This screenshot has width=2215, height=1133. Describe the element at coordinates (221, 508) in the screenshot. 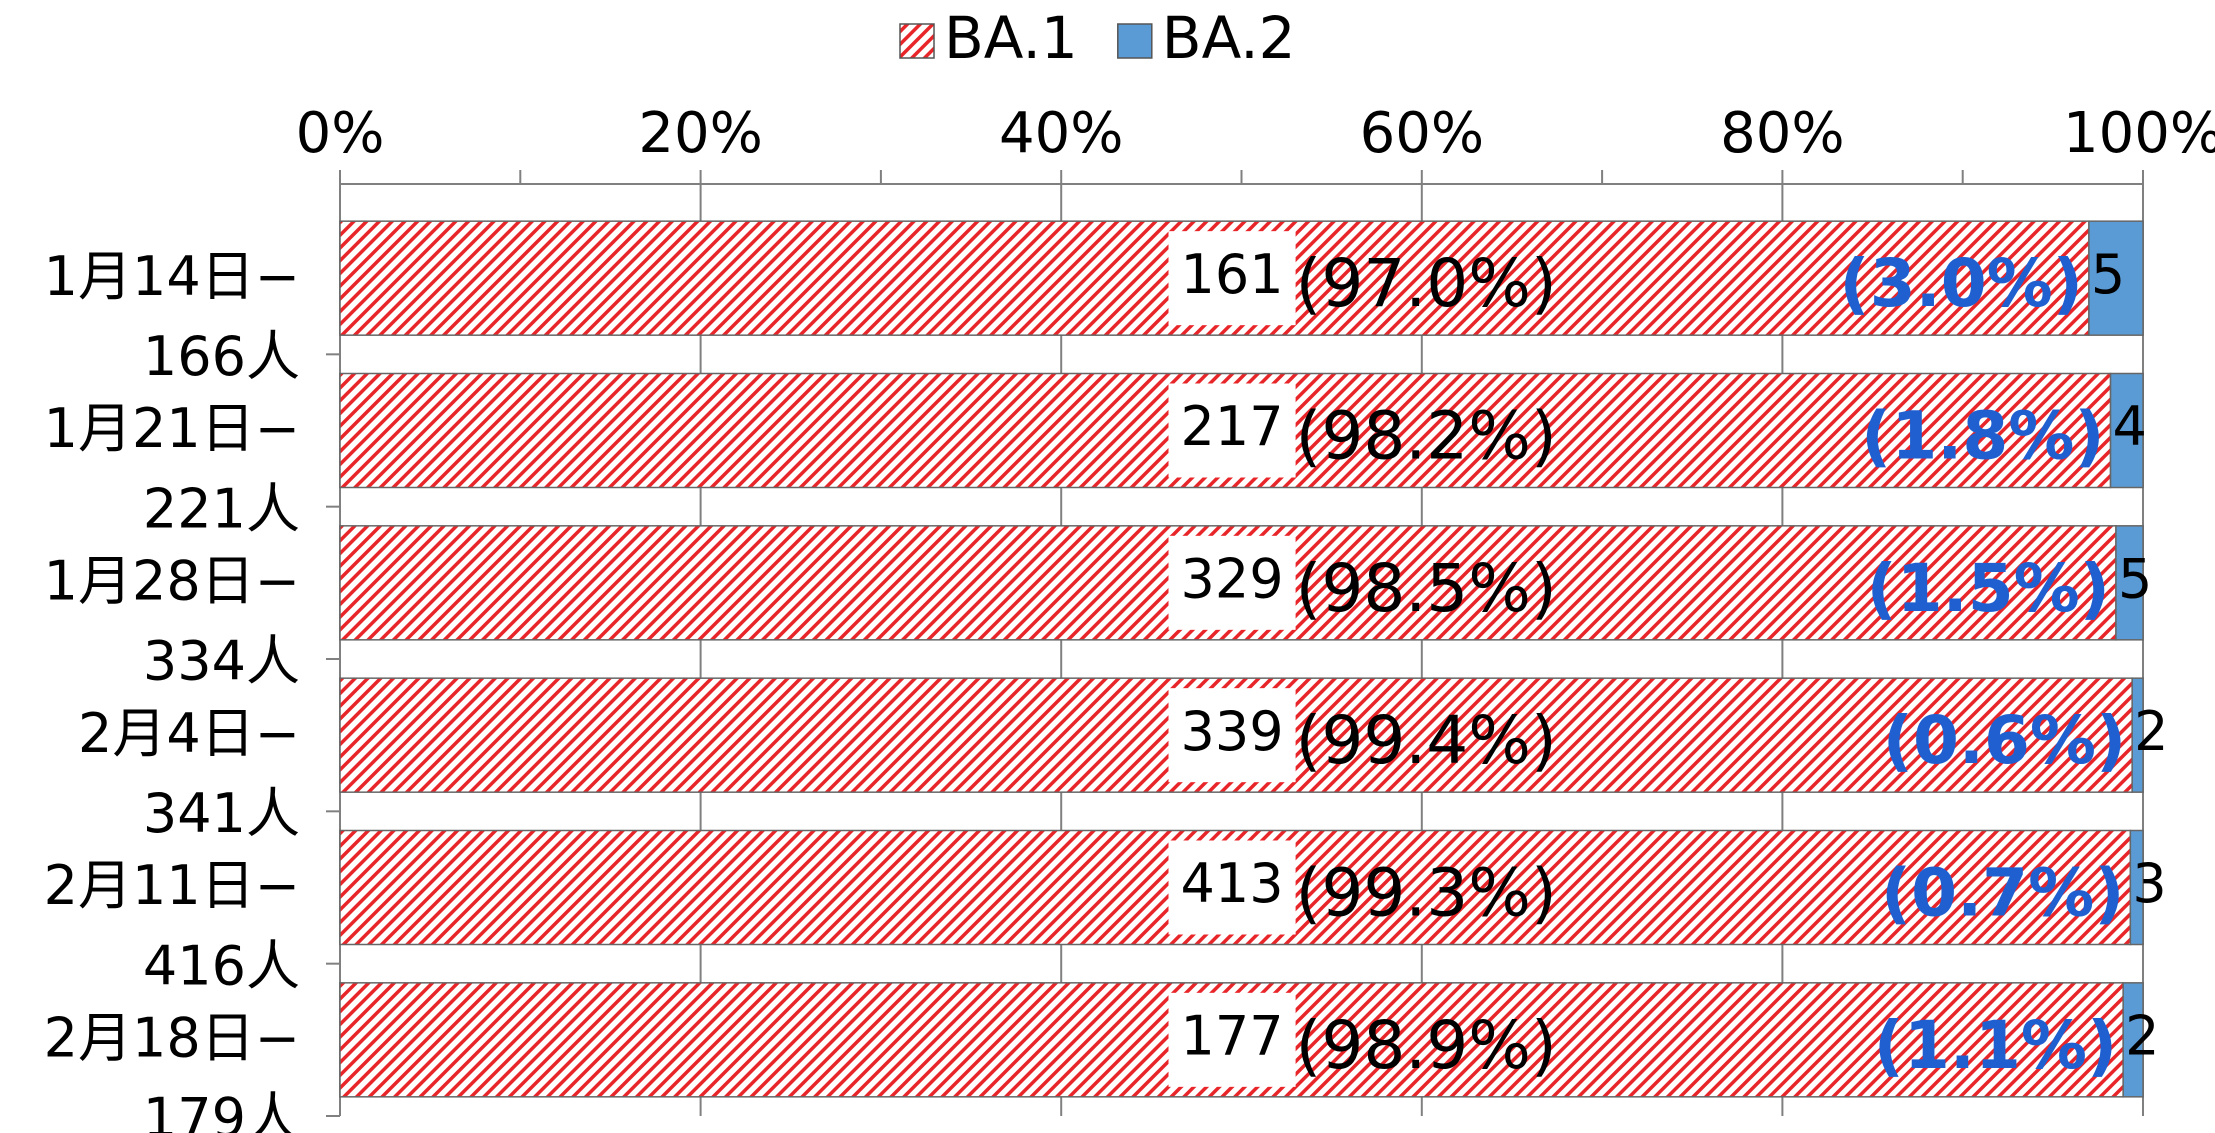

I see `category-total: 221人` at that location.